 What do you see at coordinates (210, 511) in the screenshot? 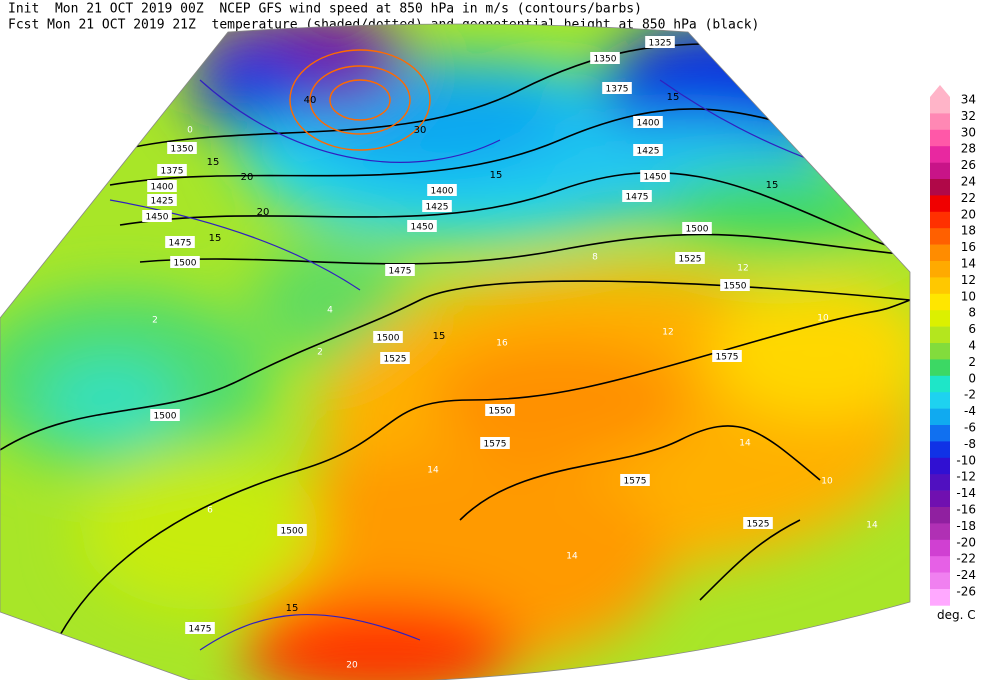
I see `temperature-label: 6` at bounding box center [210, 511].